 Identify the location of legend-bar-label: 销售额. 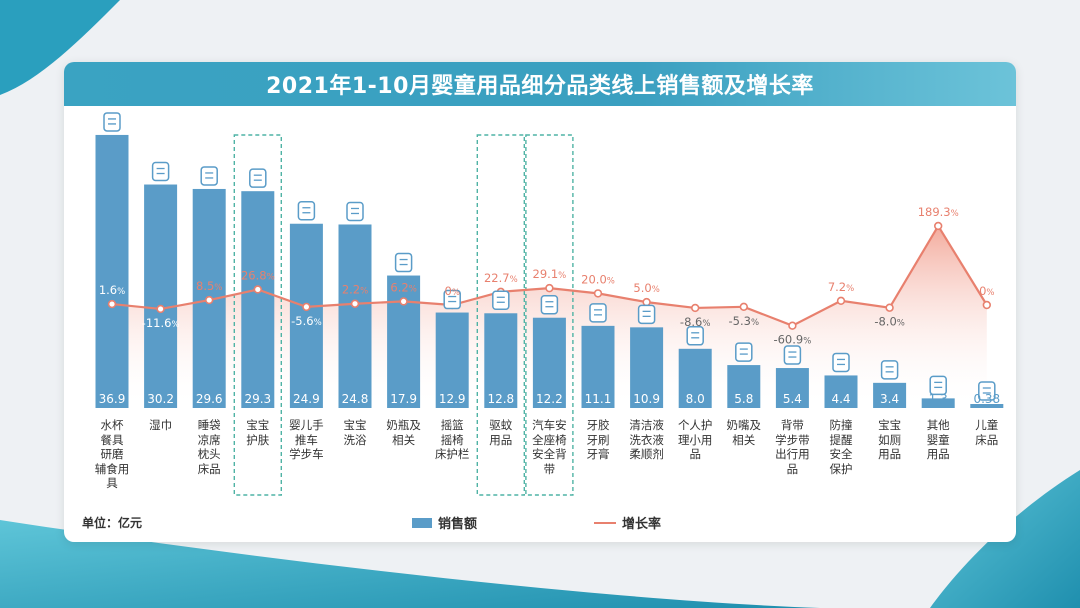
(458, 524).